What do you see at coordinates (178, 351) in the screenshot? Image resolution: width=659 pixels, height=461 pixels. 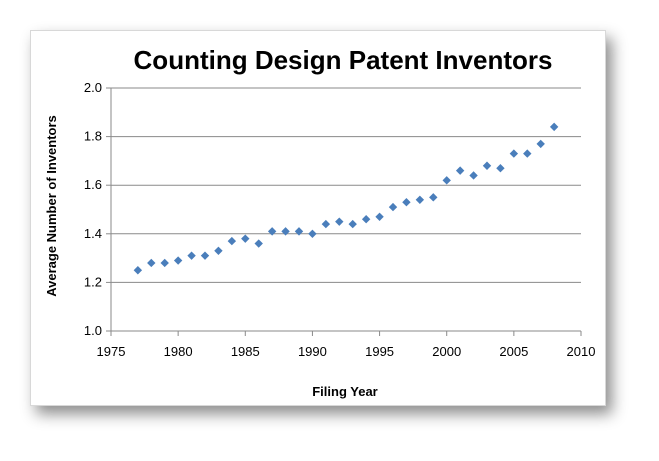 I see `x-tick-label: 1980` at bounding box center [178, 351].